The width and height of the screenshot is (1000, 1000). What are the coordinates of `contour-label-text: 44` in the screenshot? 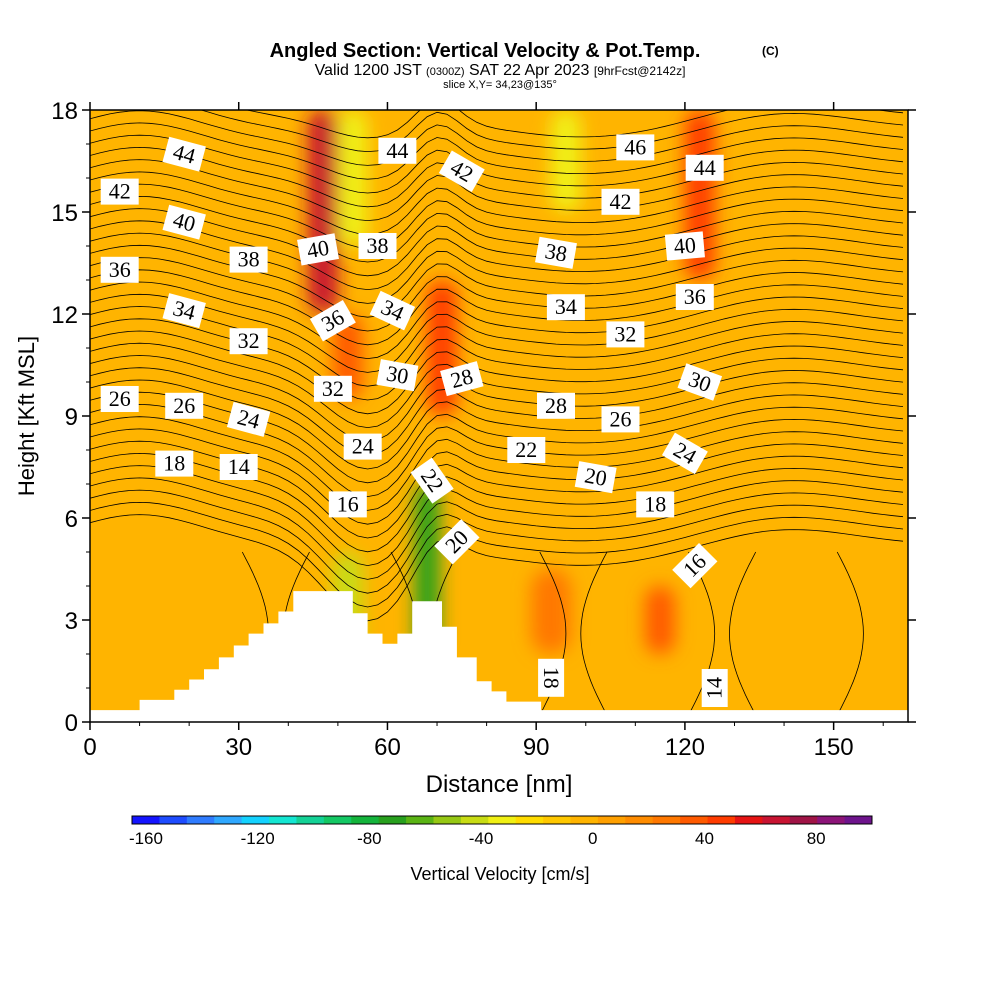 It's located at (397, 150).